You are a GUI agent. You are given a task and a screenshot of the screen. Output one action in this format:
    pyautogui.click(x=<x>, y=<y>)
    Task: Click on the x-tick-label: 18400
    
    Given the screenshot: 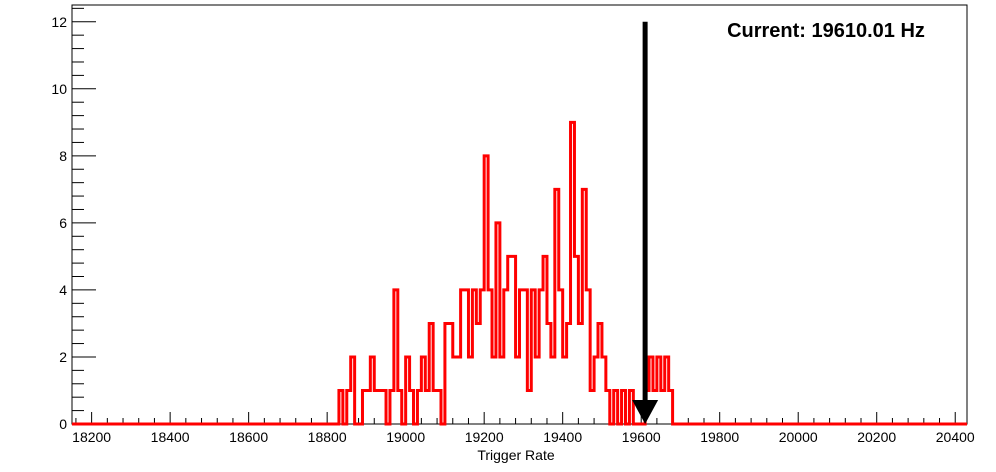 What is the action you would take?
    pyautogui.click(x=170, y=437)
    